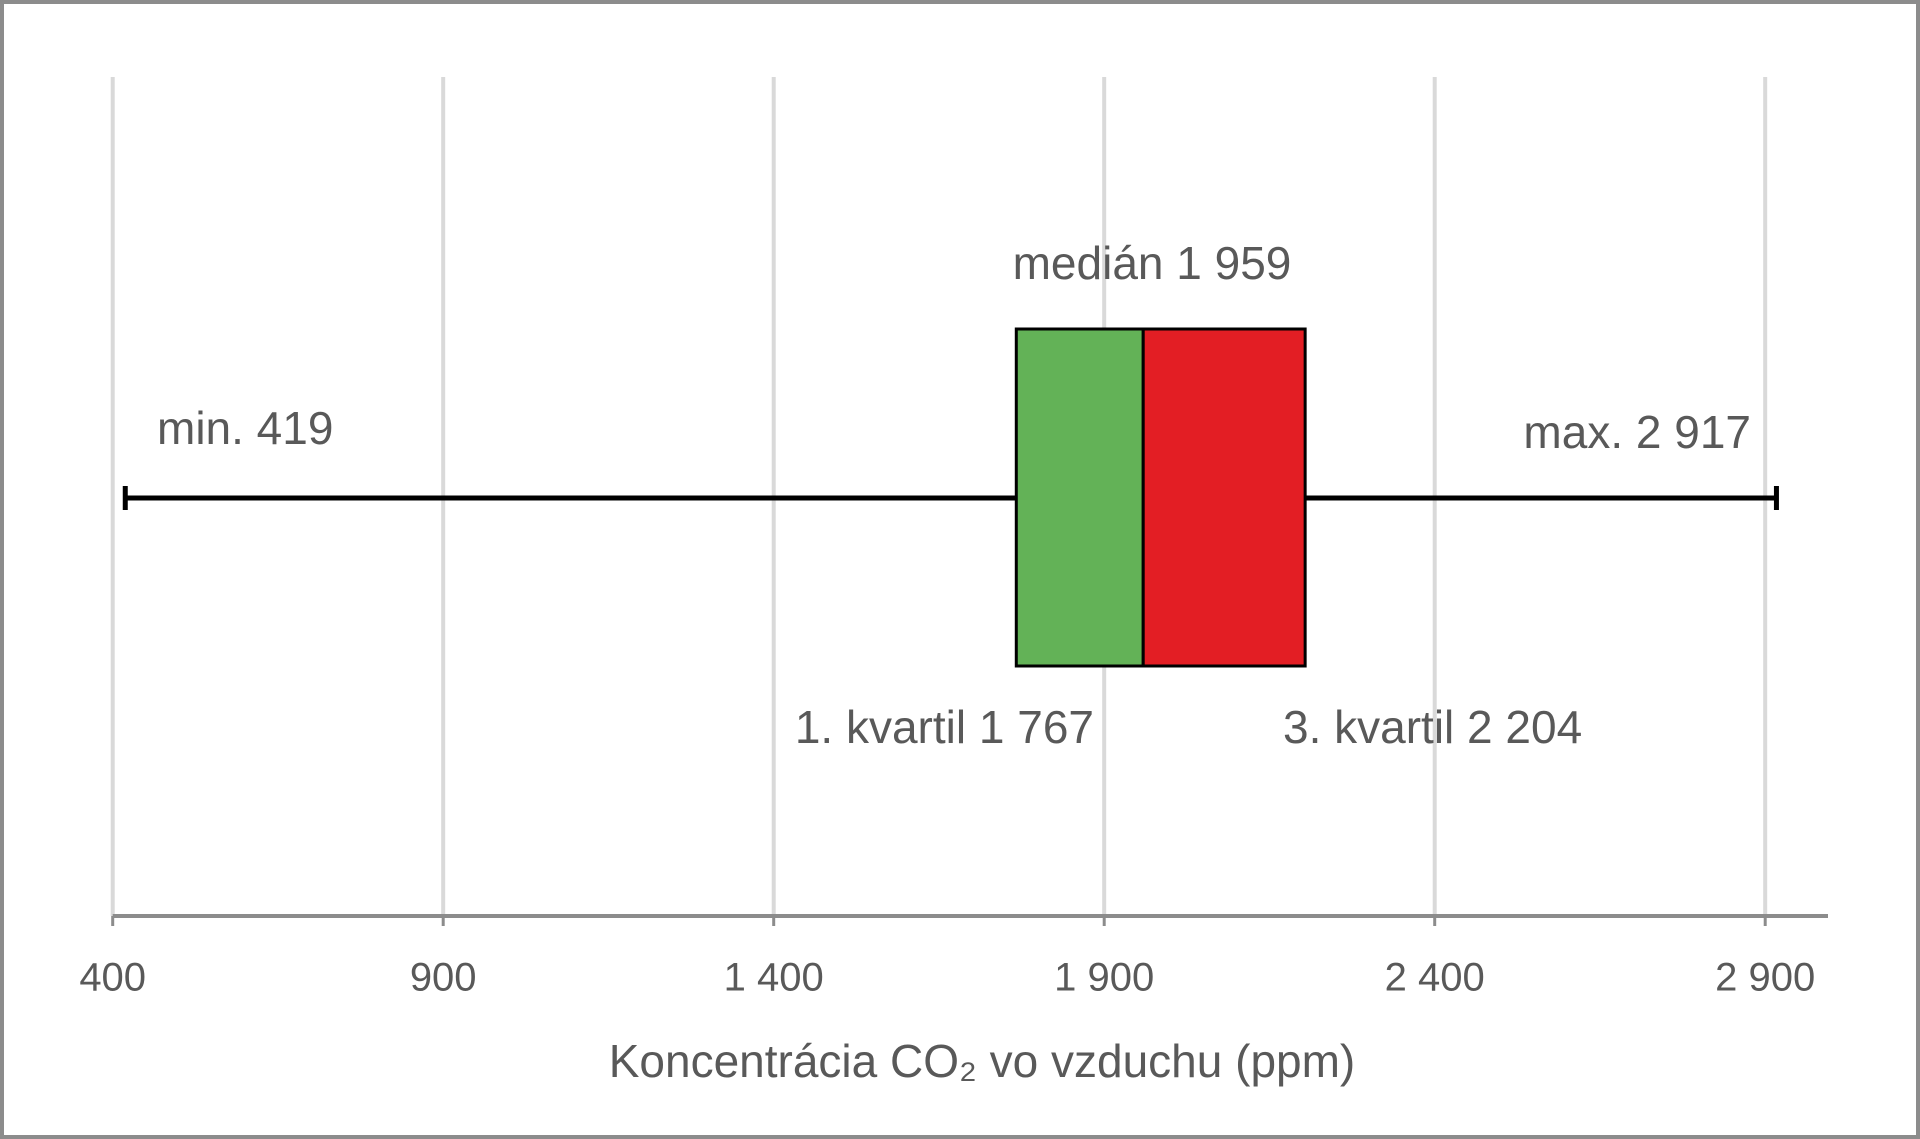  Describe the element at coordinates (245, 428) in the screenshot. I see `min-label: min. 419` at that location.